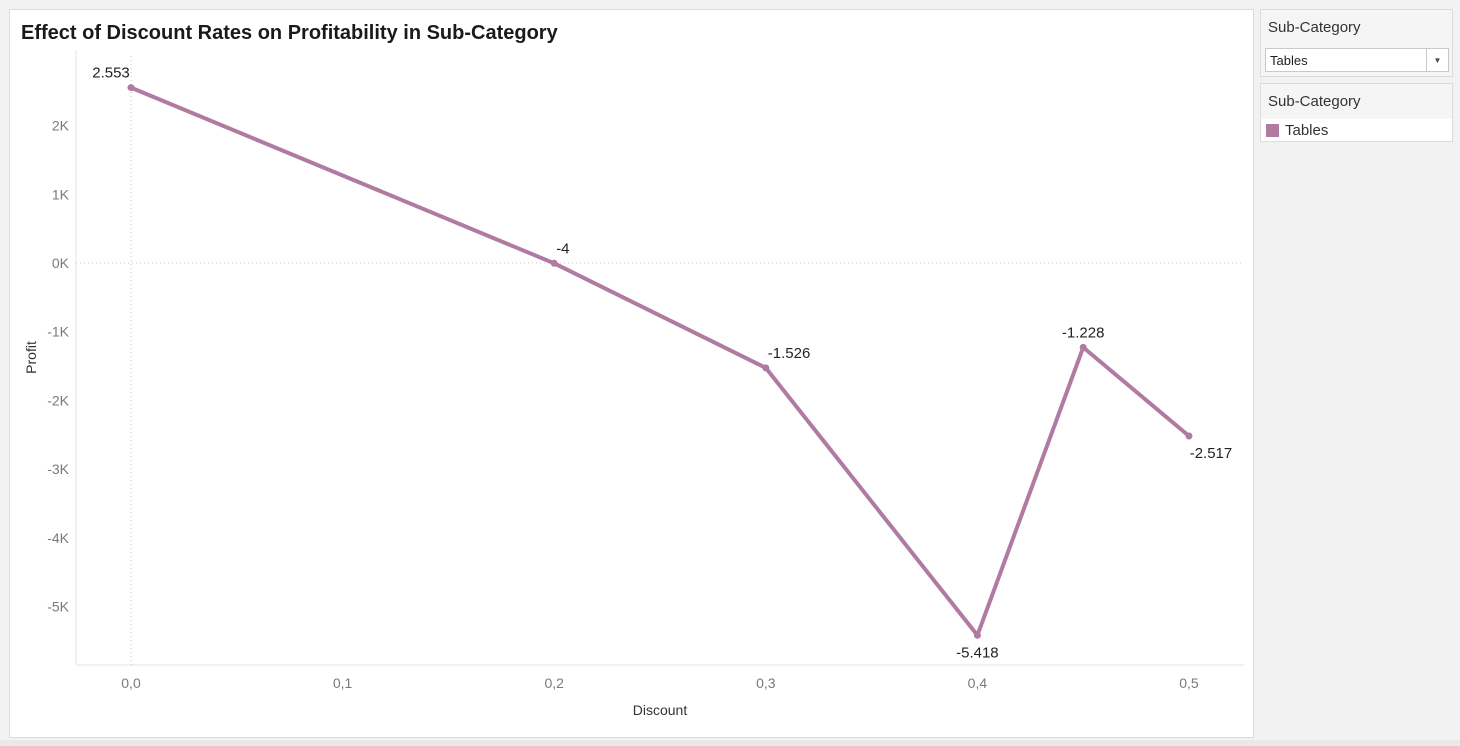  I want to click on data-label: -1.228, so click(1083, 332).